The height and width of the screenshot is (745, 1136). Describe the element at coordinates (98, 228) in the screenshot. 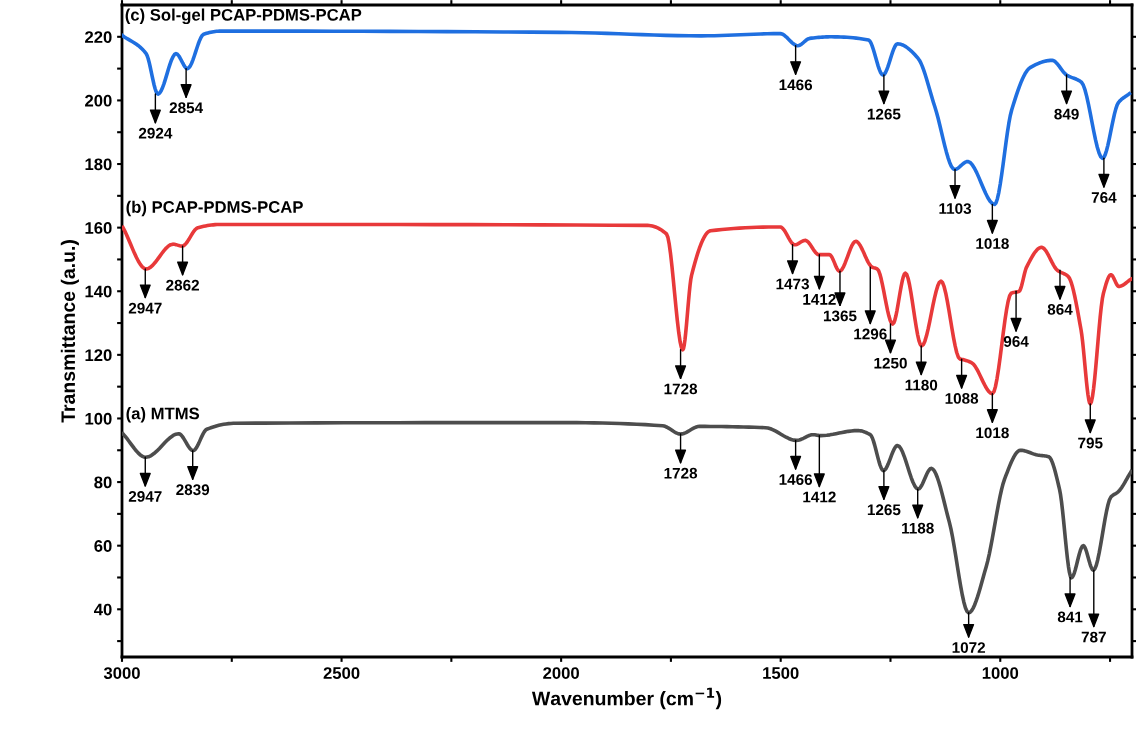

I see `y-tick-label: 160` at that location.